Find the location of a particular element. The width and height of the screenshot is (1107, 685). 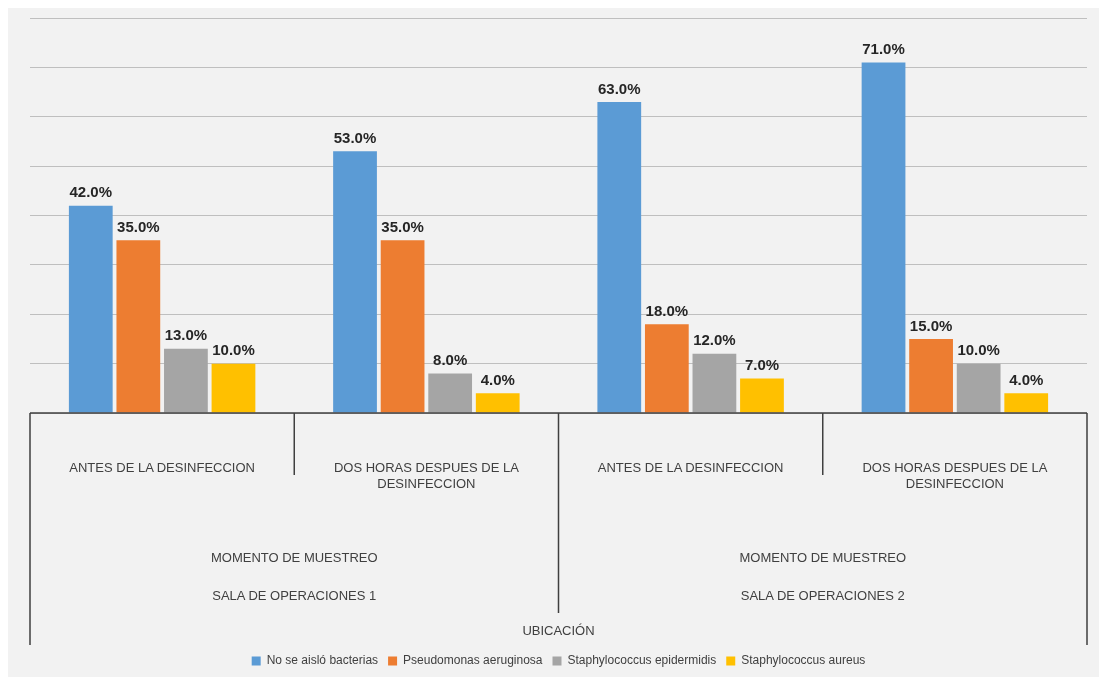

data-label: 63.0% is located at coordinates (619, 88).